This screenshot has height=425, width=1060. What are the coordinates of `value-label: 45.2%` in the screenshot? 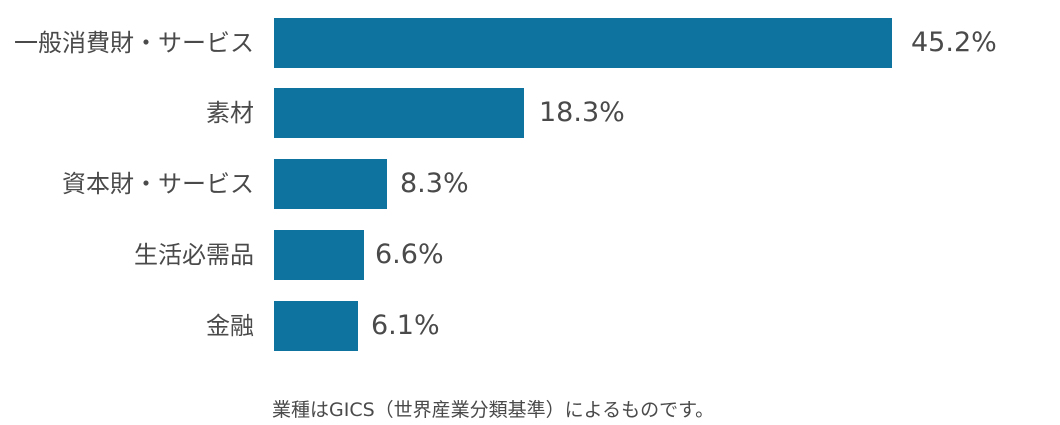 It's located at (954, 42).